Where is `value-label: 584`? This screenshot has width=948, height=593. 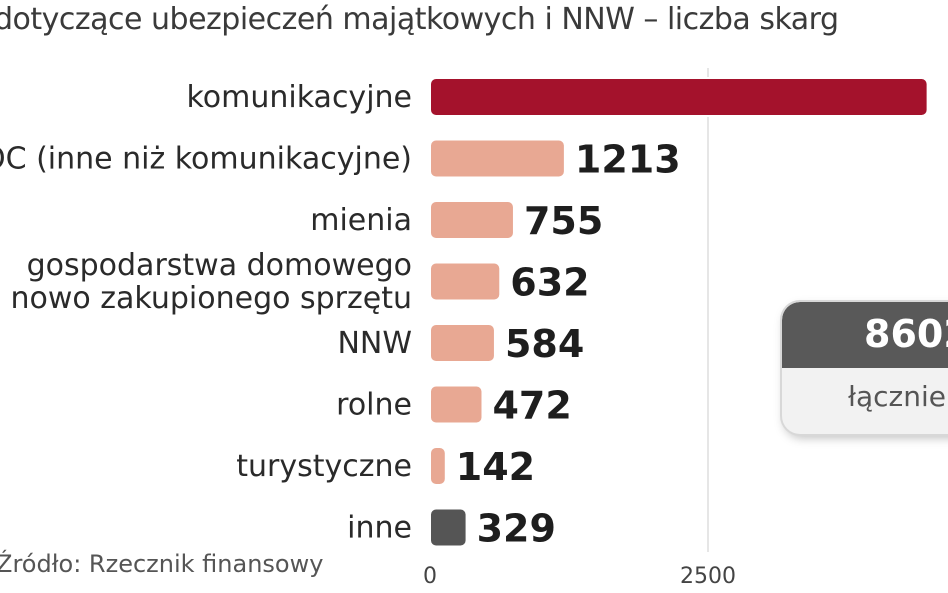 value-label: 584 is located at coordinates (544, 344).